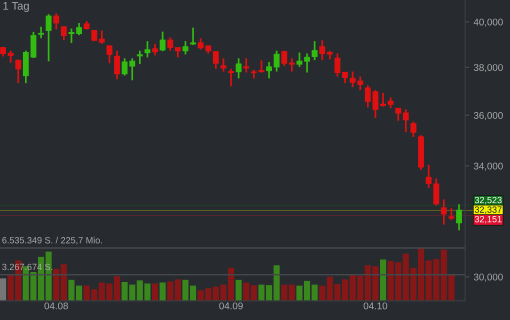  What do you see at coordinates (488, 210) in the screenshot?
I see `ref-line-label: 32,337` at bounding box center [488, 210].